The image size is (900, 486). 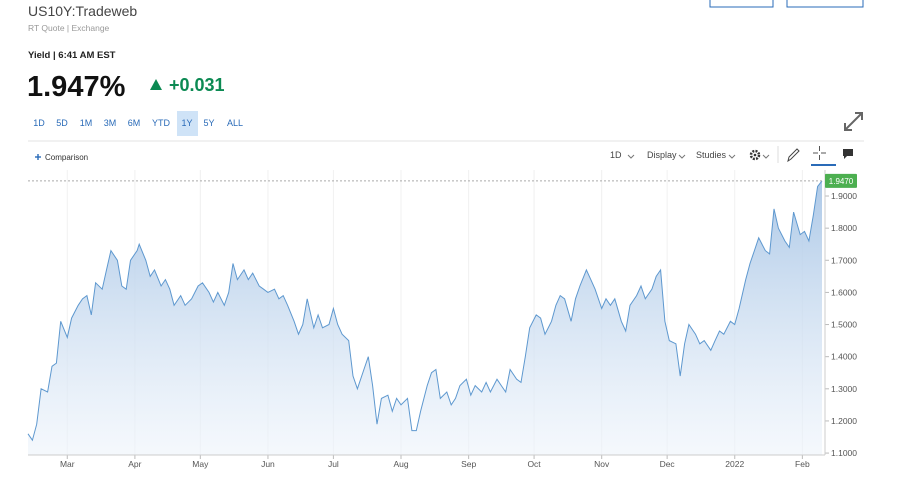 What do you see at coordinates (602, 464) in the screenshot?
I see `x-tick-label: Nov` at bounding box center [602, 464].